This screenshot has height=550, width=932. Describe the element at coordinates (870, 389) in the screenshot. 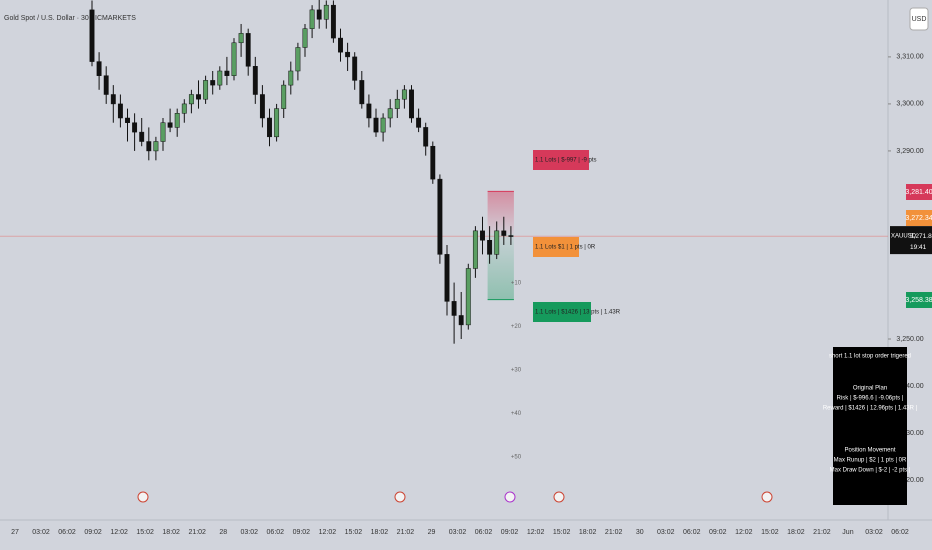

I see `info-line: Original Plan` at that location.